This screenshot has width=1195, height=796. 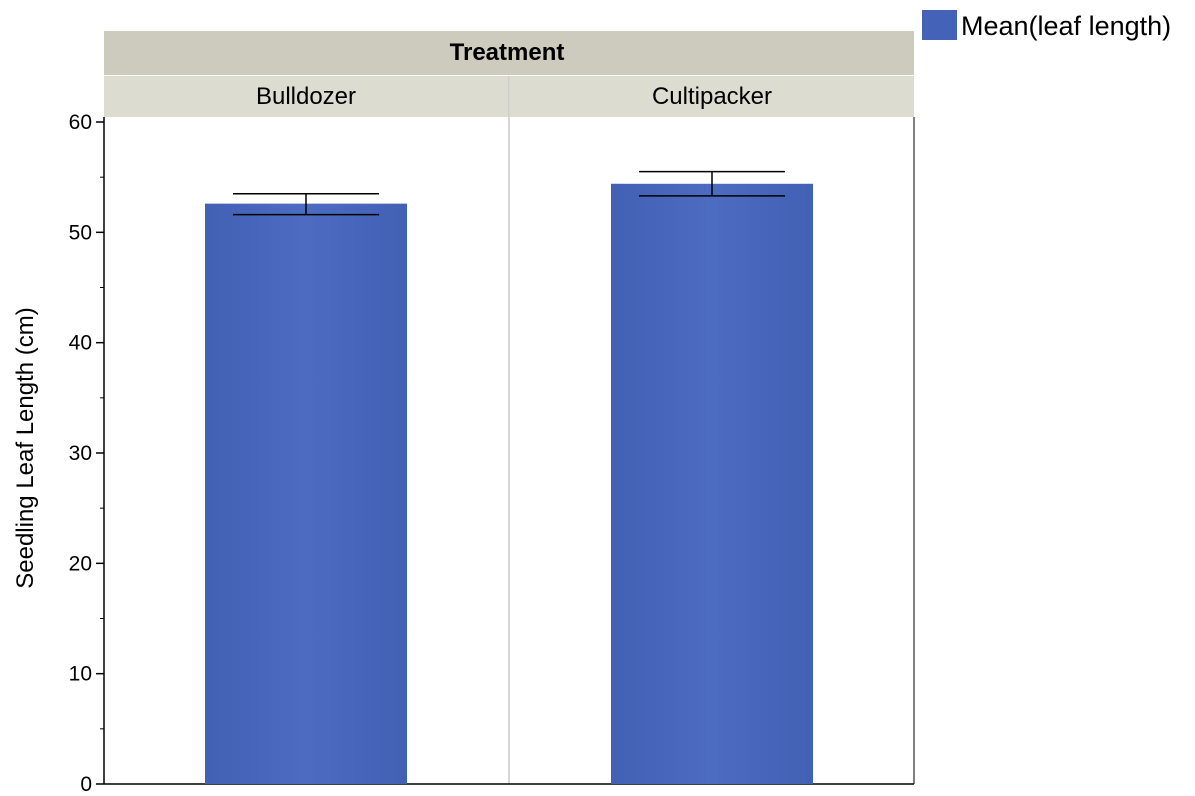 I want to click on legend-label: Mean(leaf length), so click(x=1066, y=26).